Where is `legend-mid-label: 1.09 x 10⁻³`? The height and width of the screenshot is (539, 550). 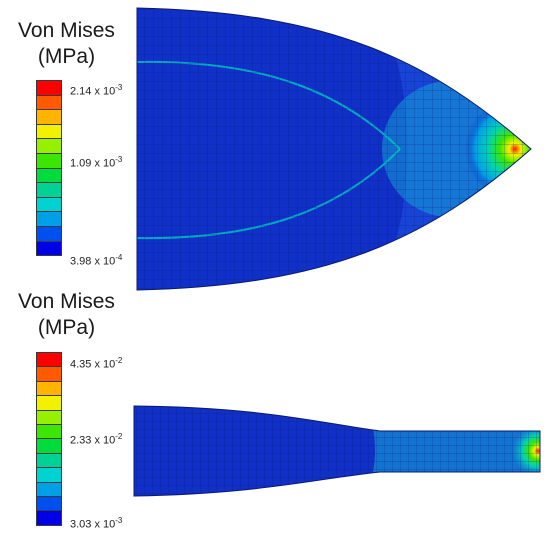 legend-mid-label: 1.09 x 10⁻³ is located at coordinates (96, 162).